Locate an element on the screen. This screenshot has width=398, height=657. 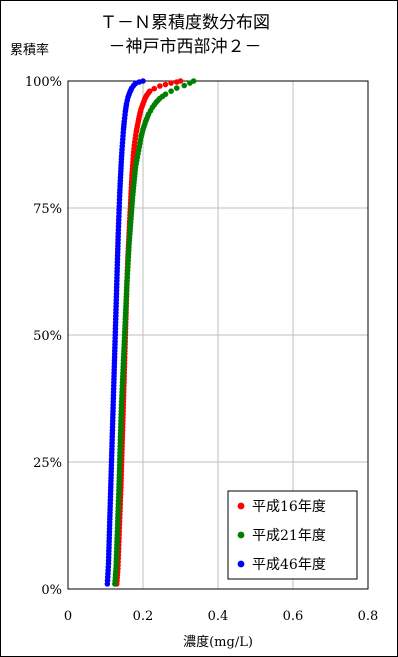
legend-label-h46: 平成46年度 is located at coordinates (289, 565).